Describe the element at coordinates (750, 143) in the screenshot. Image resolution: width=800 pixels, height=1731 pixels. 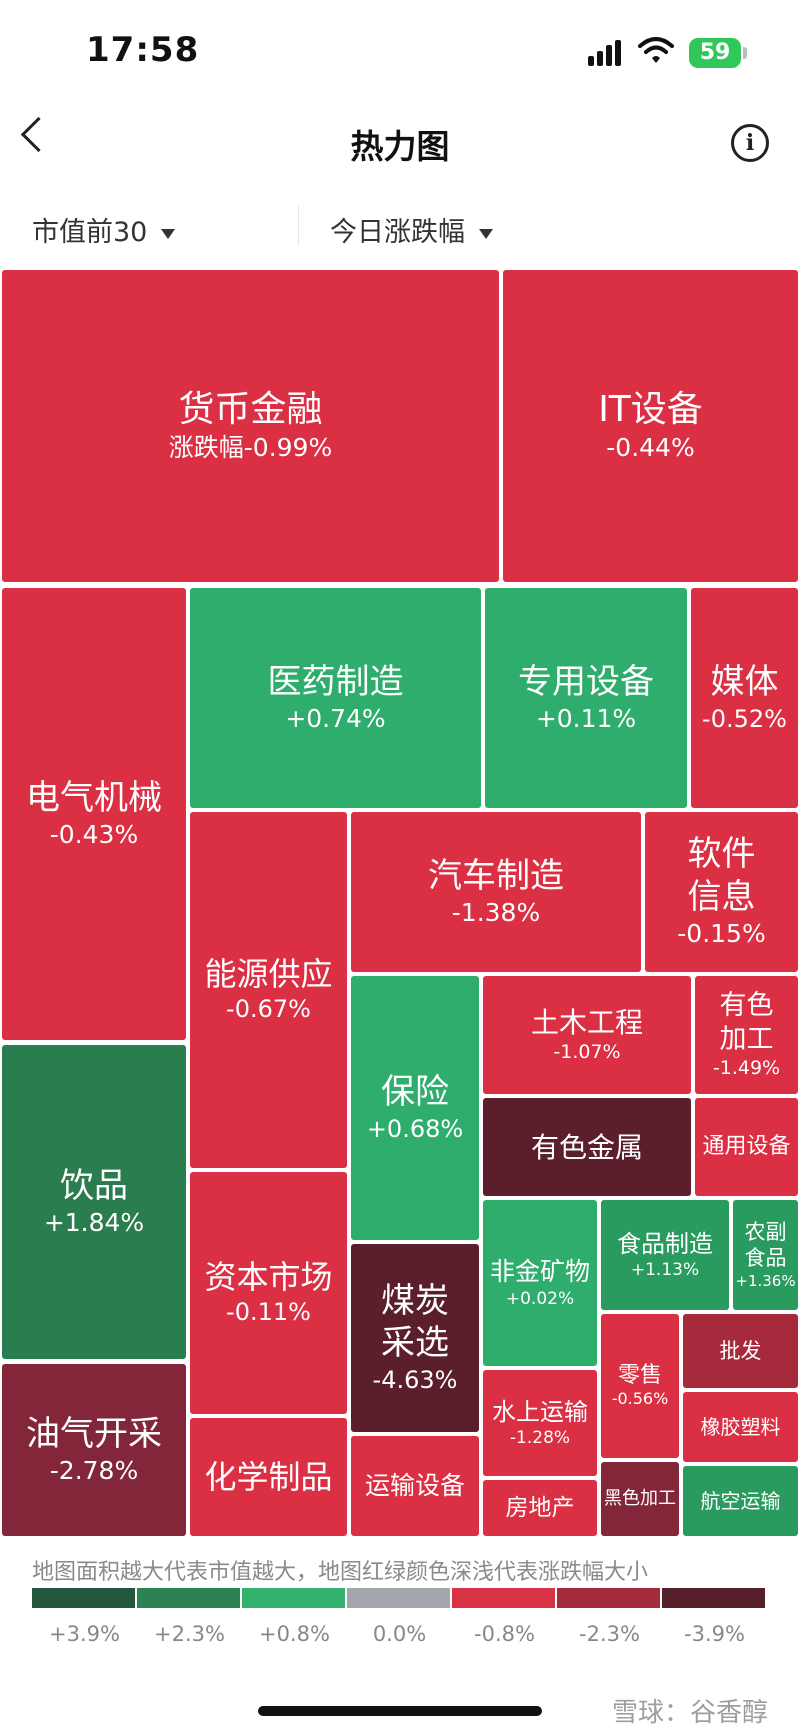
I see `info-icon: i` at that location.